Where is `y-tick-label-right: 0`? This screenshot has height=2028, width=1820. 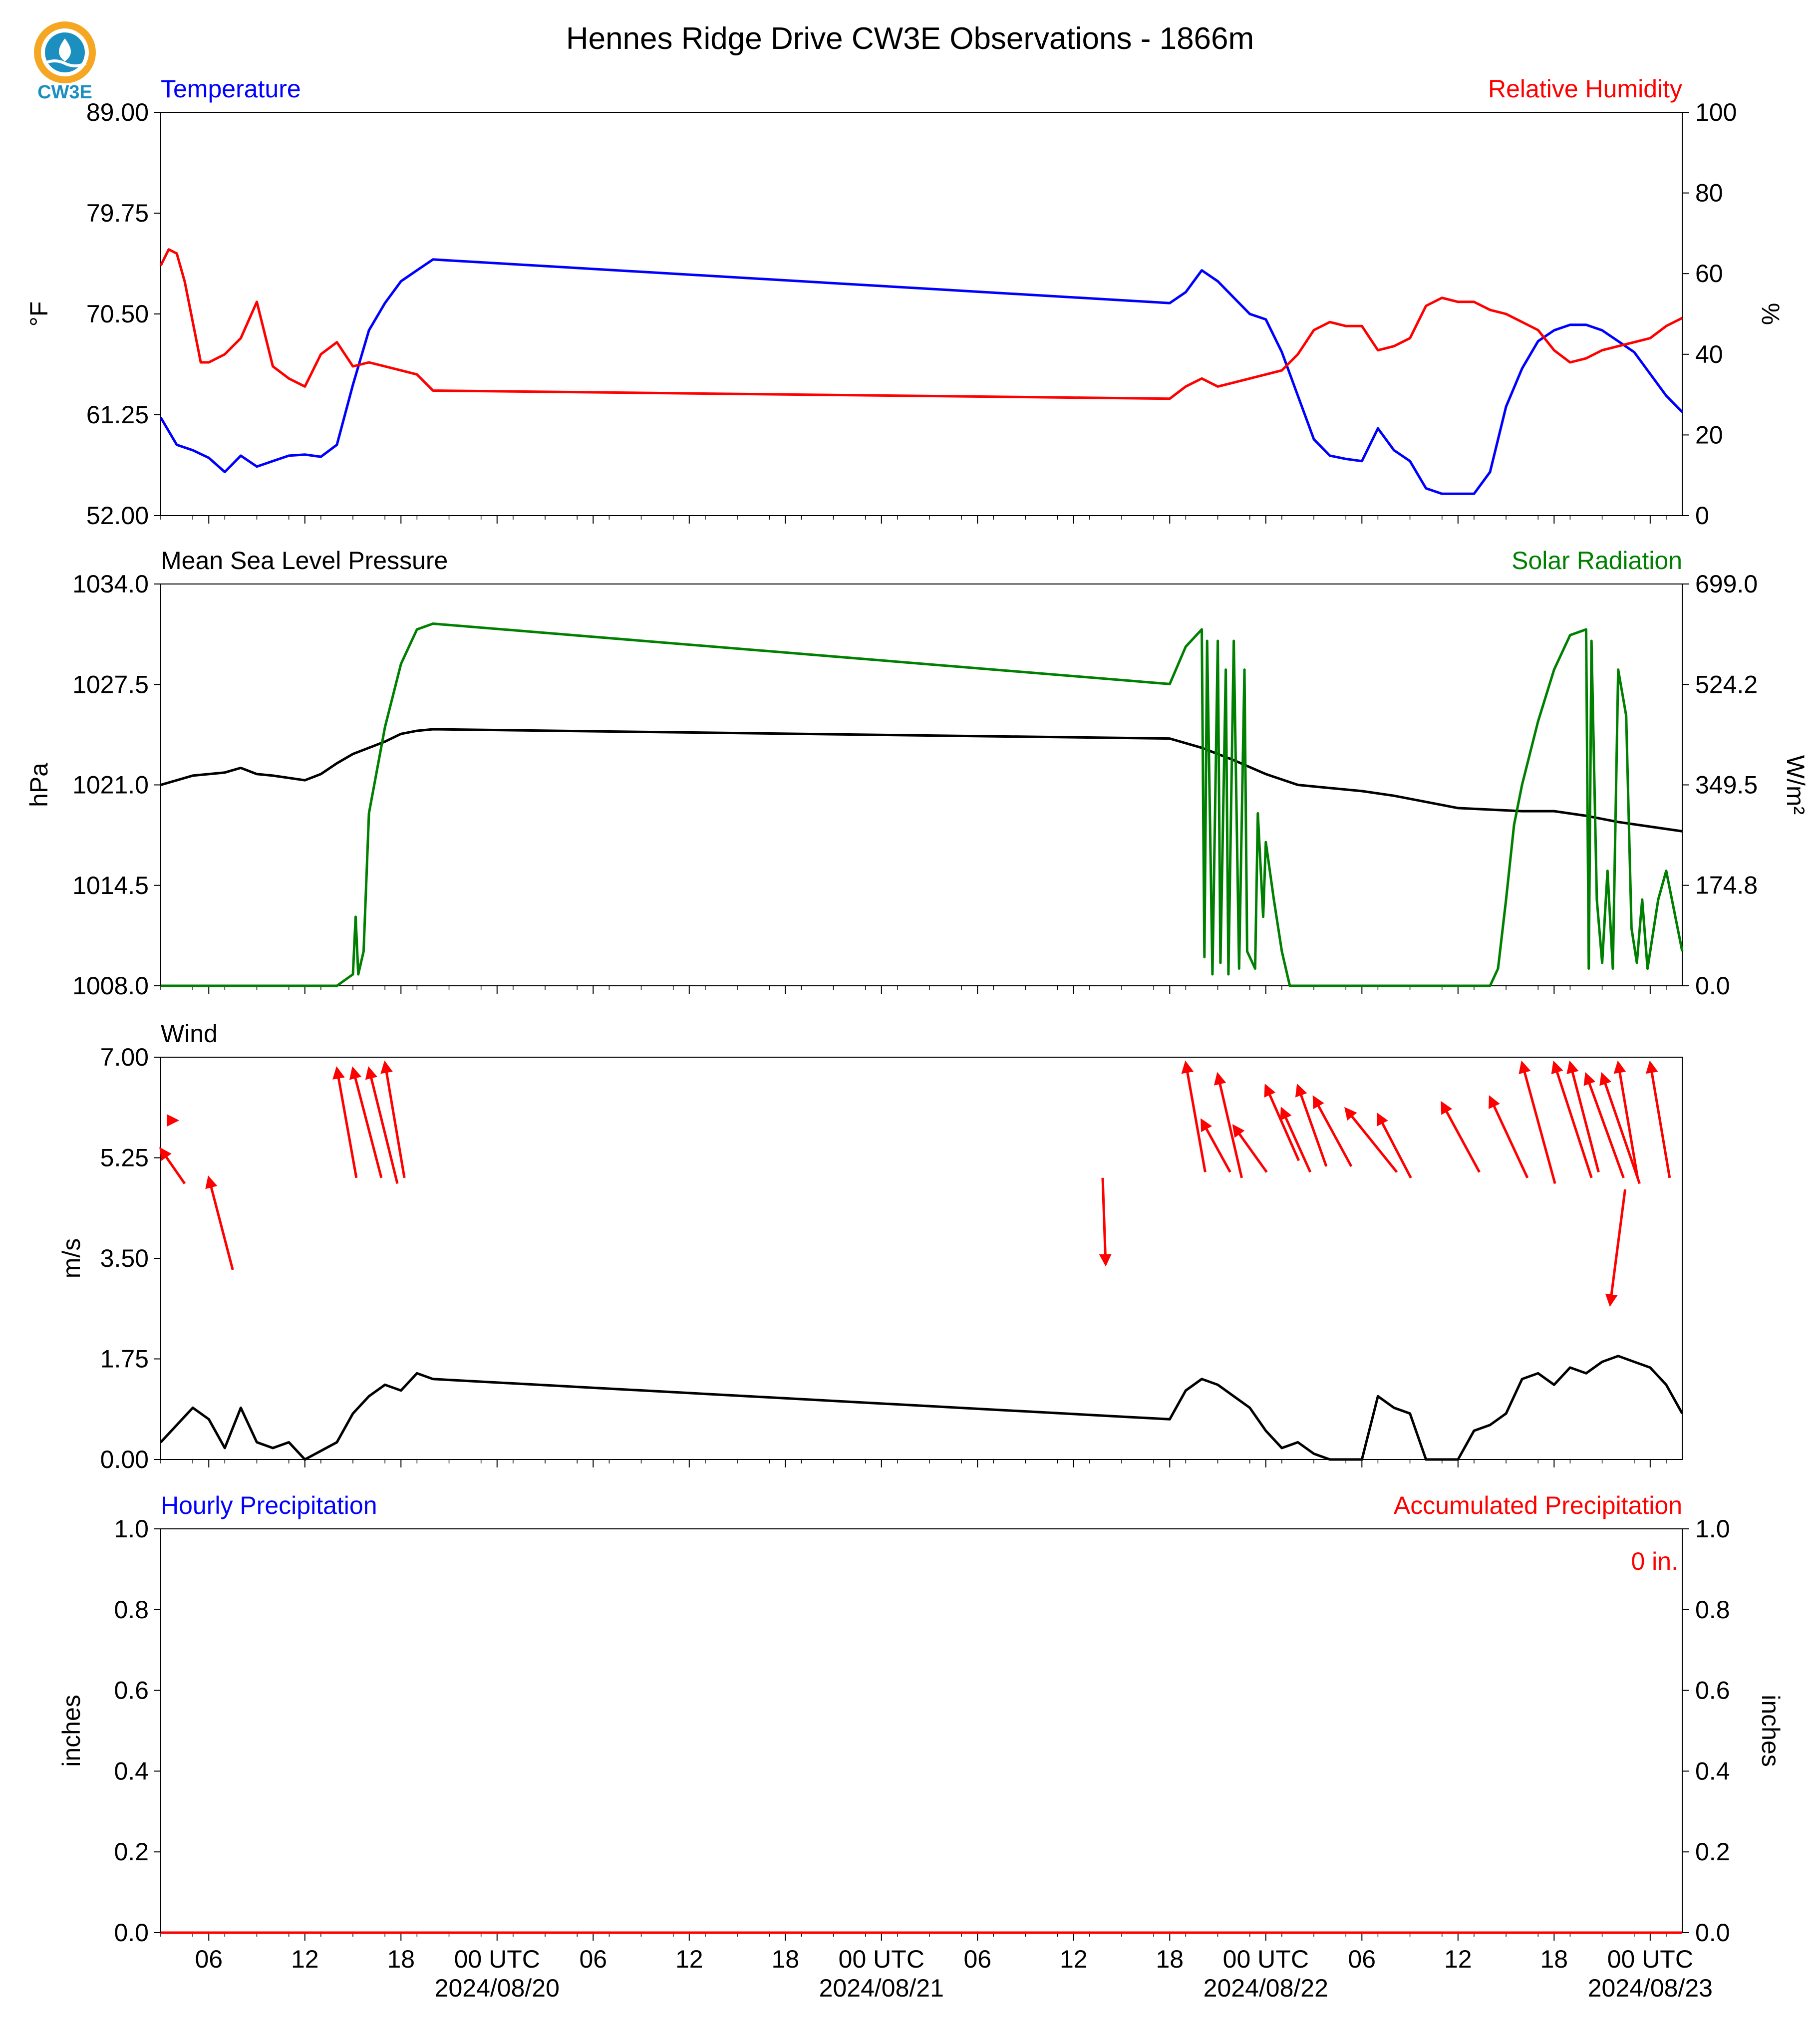
y-tick-label-right: 0 is located at coordinates (1702, 516).